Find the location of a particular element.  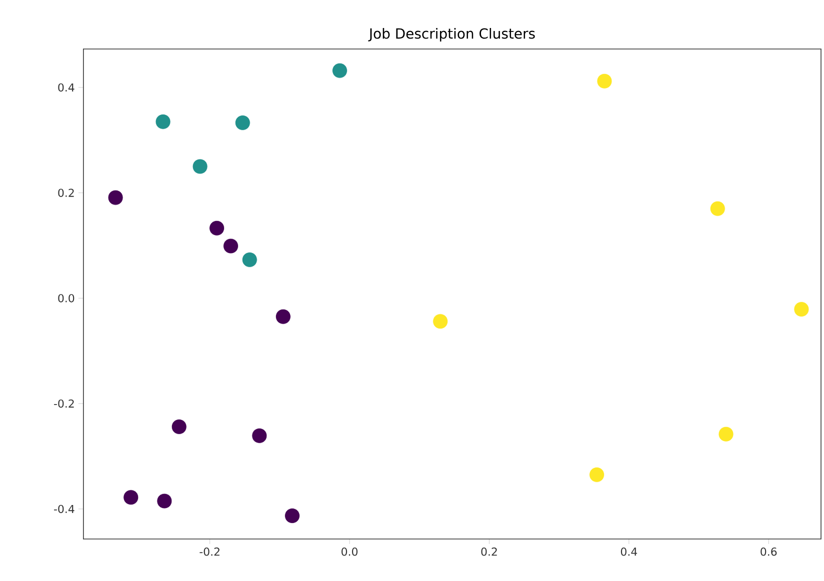

chart-title: Job Description Clusters is located at coordinates (451, 35).